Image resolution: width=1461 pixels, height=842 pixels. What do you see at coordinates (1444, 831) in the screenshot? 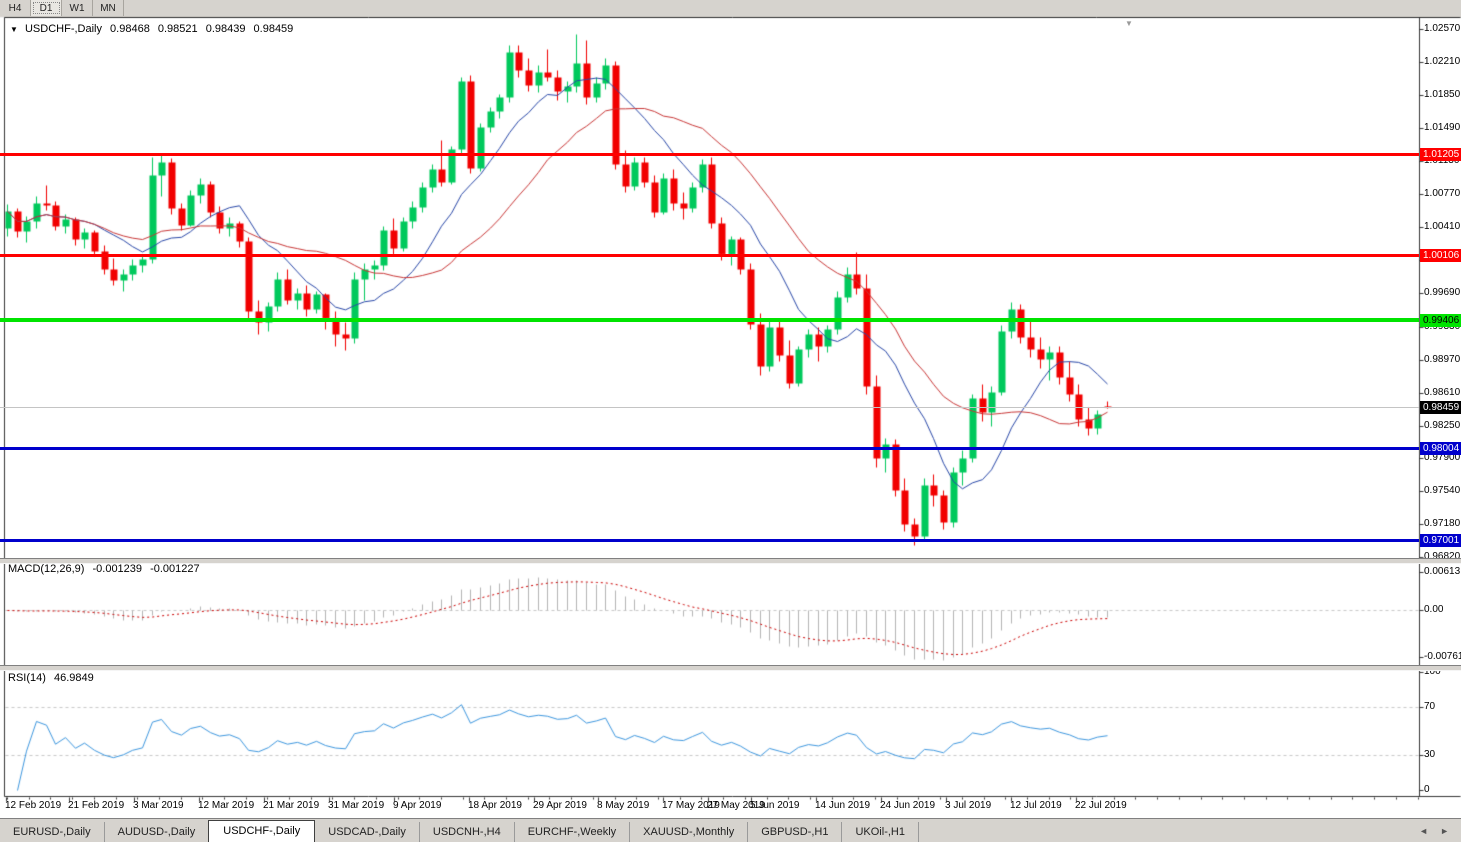
I see `tab-scroll-right-button: ►` at bounding box center [1444, 831].